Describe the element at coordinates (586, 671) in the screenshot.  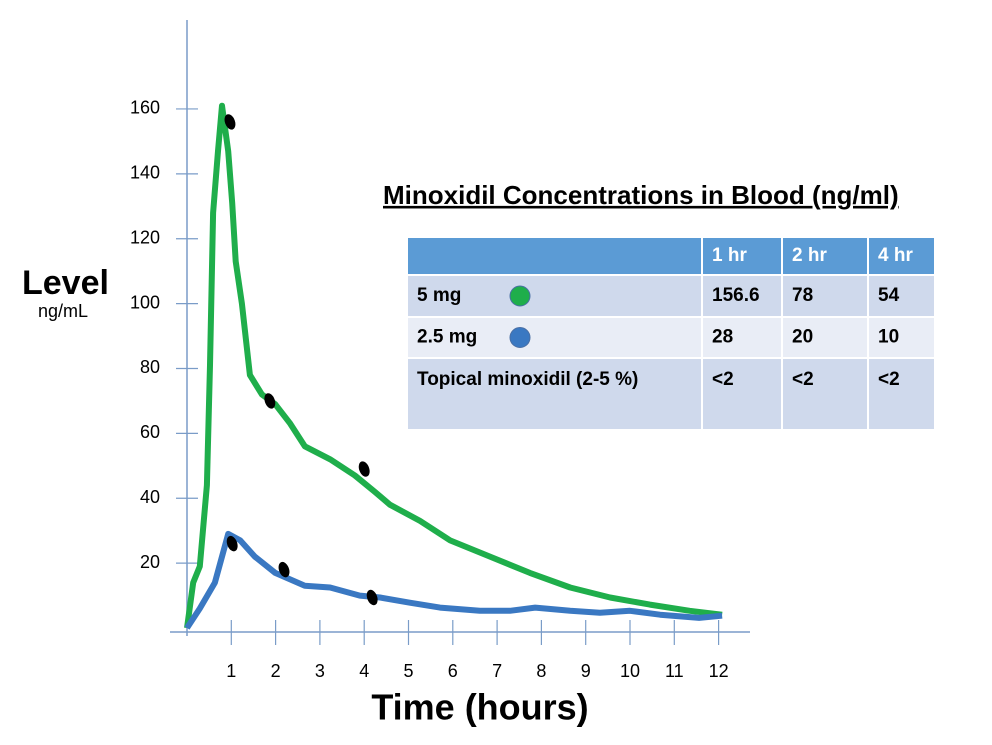
I see `x-tick-label: 9` at that location.